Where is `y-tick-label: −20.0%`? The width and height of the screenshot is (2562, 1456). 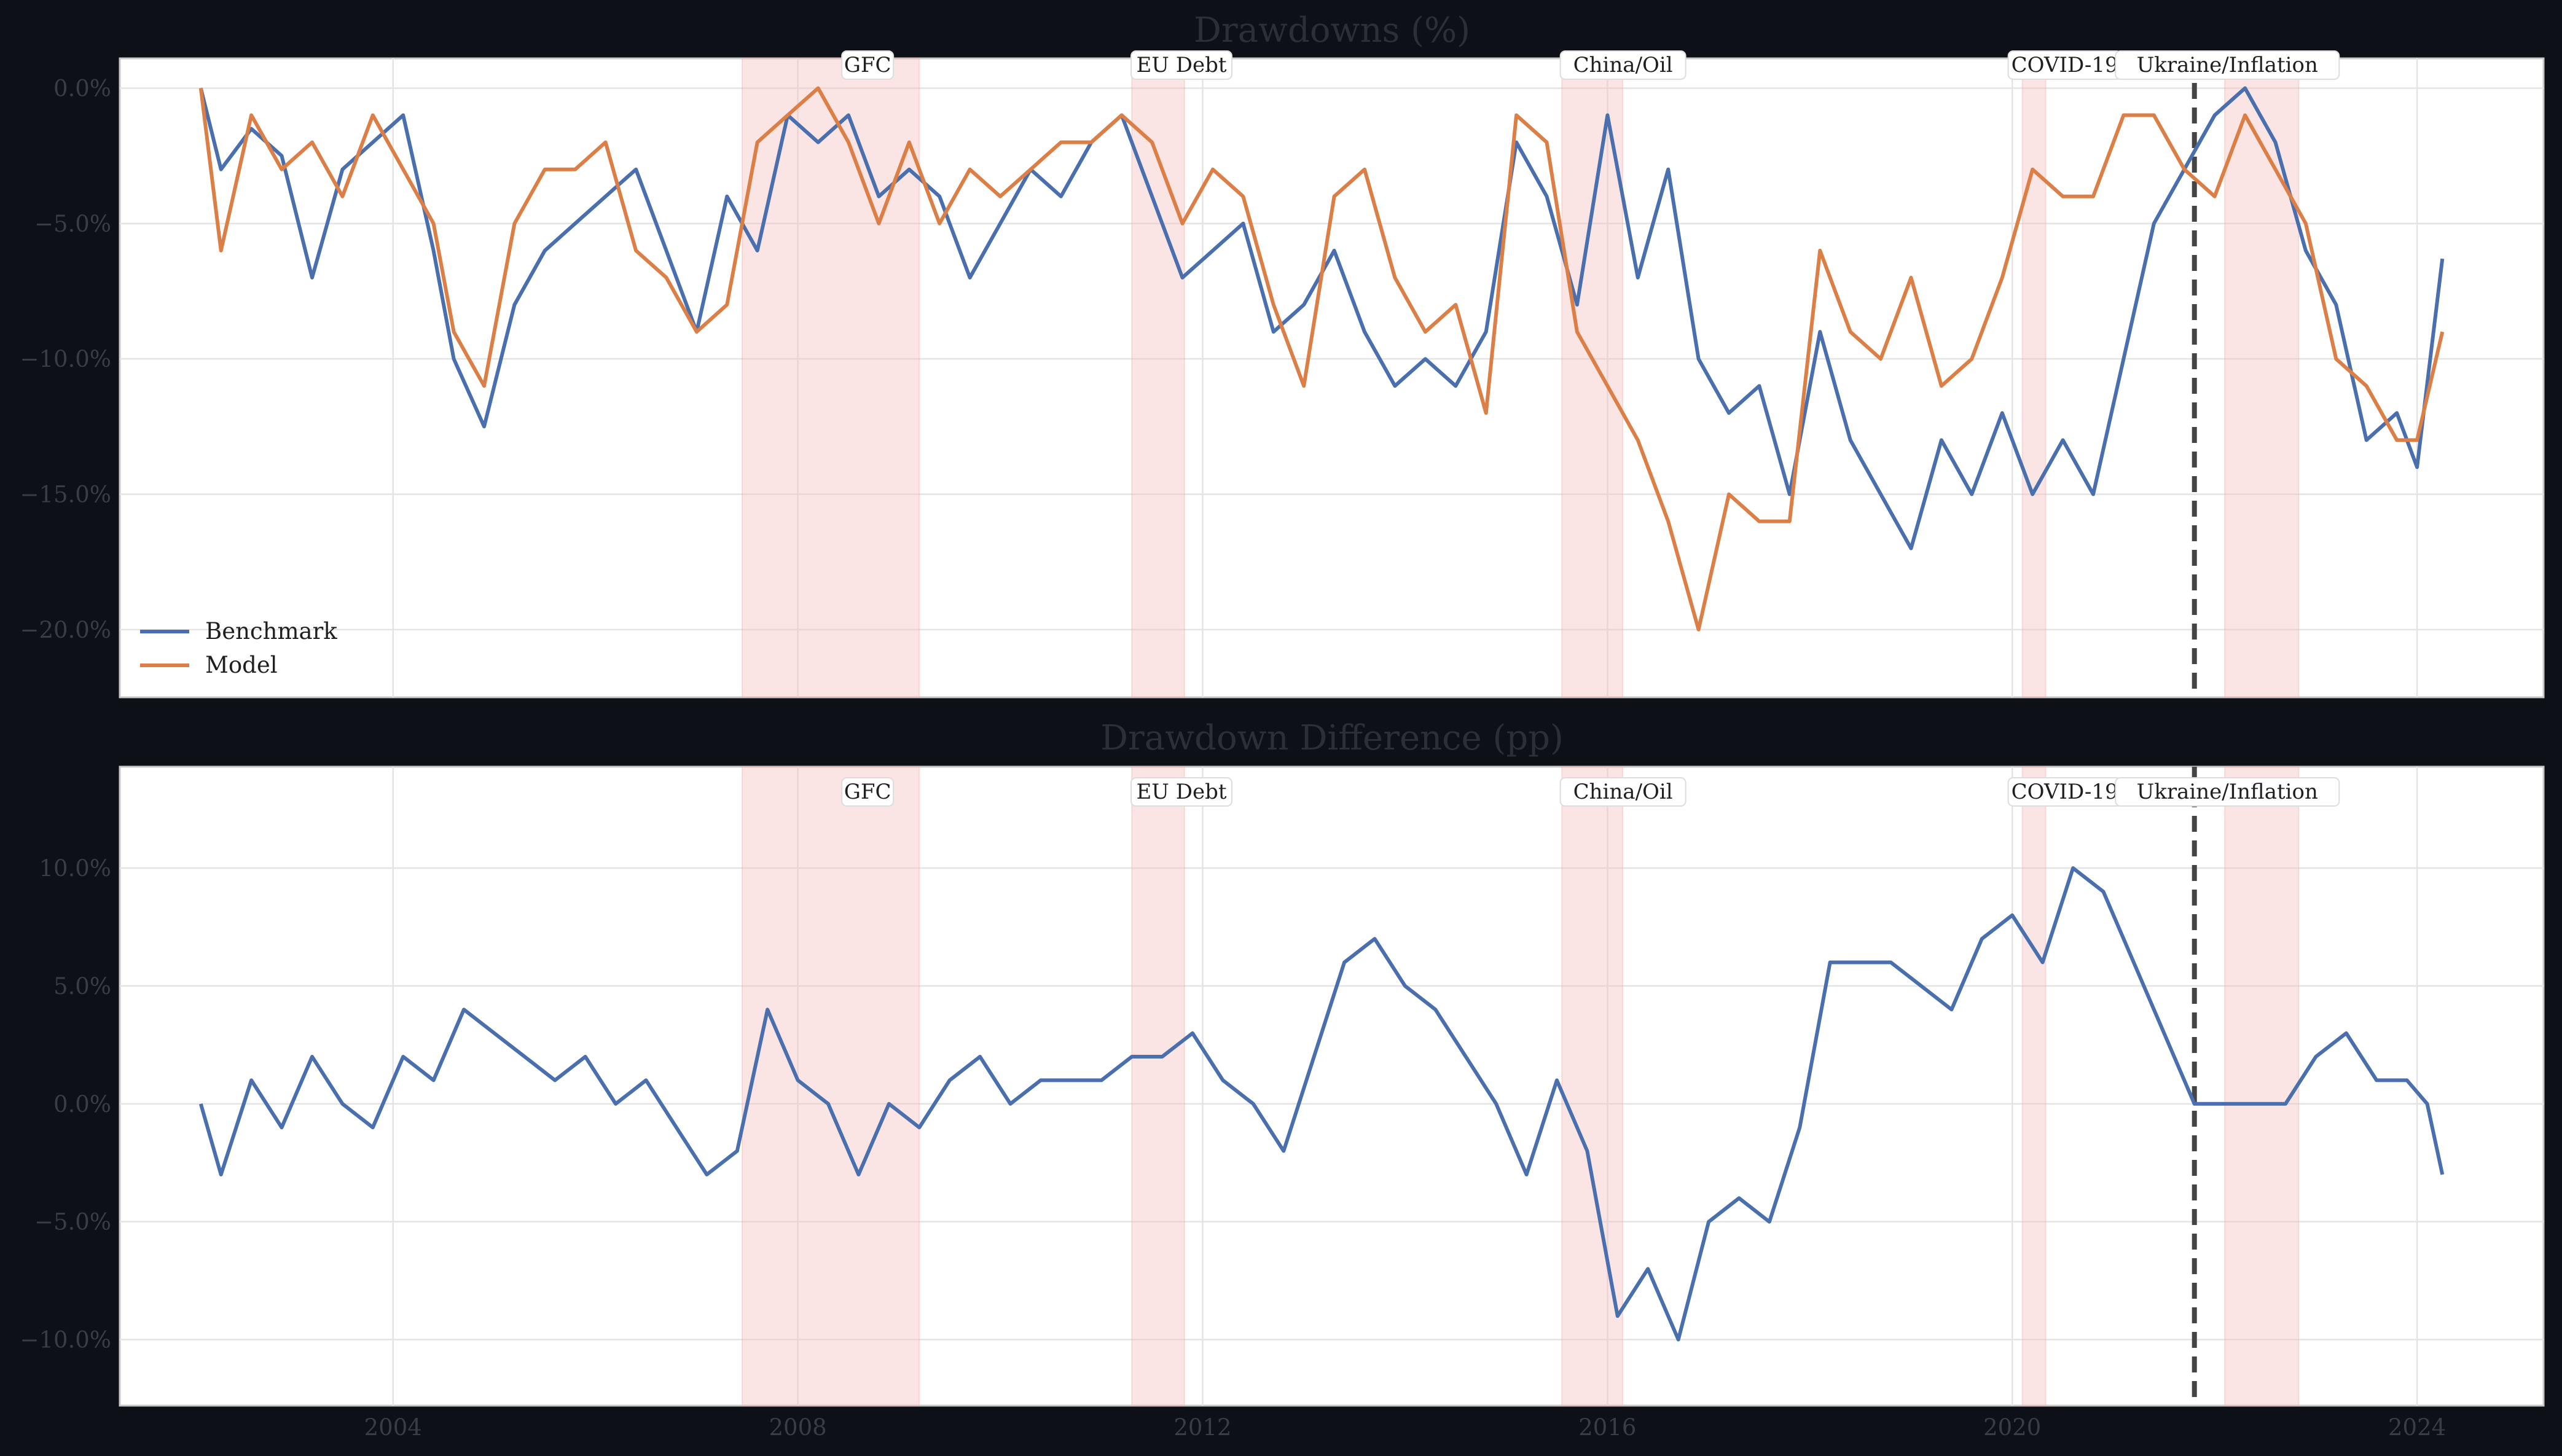 y-tick-label: −20.0% is located at coordinates (65, 630).